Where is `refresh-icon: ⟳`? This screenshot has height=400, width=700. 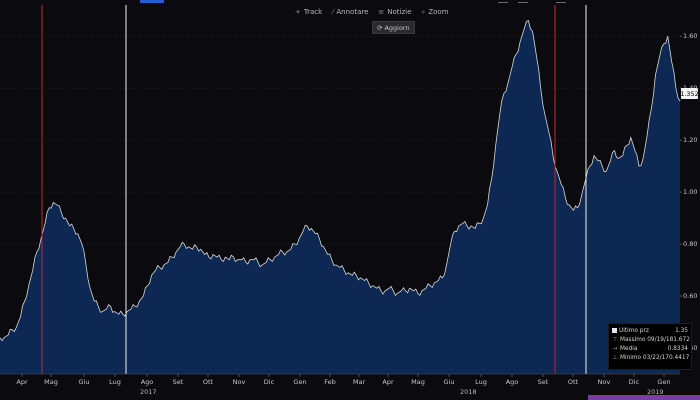
refresh-icon: ⟳ is located at coordinates (380, 27).